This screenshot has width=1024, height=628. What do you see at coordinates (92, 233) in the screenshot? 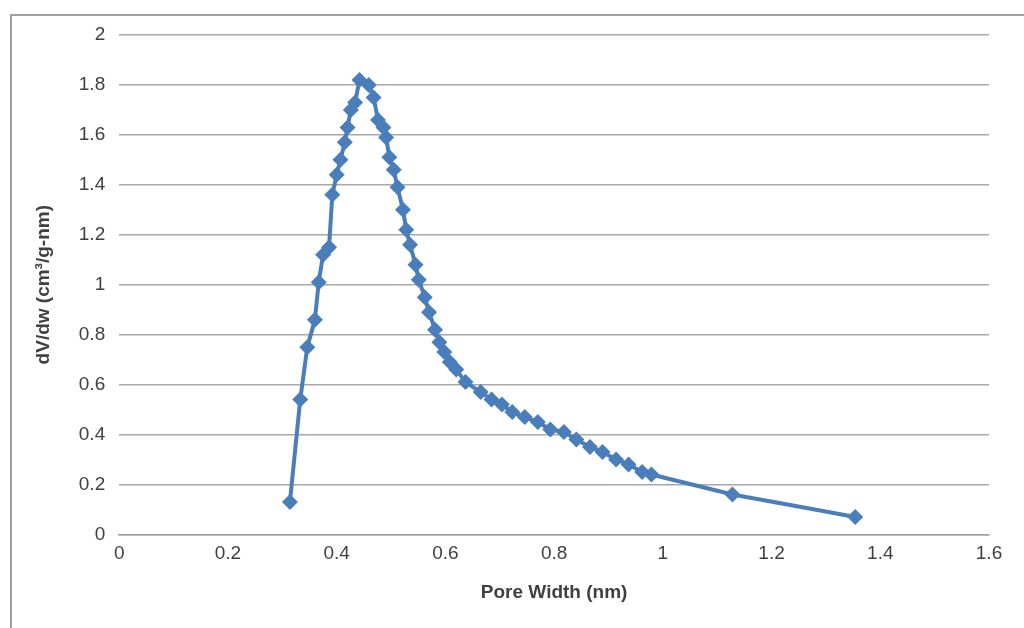
I see `y-tick-label: 1.2` at bounding box center [92, 233].